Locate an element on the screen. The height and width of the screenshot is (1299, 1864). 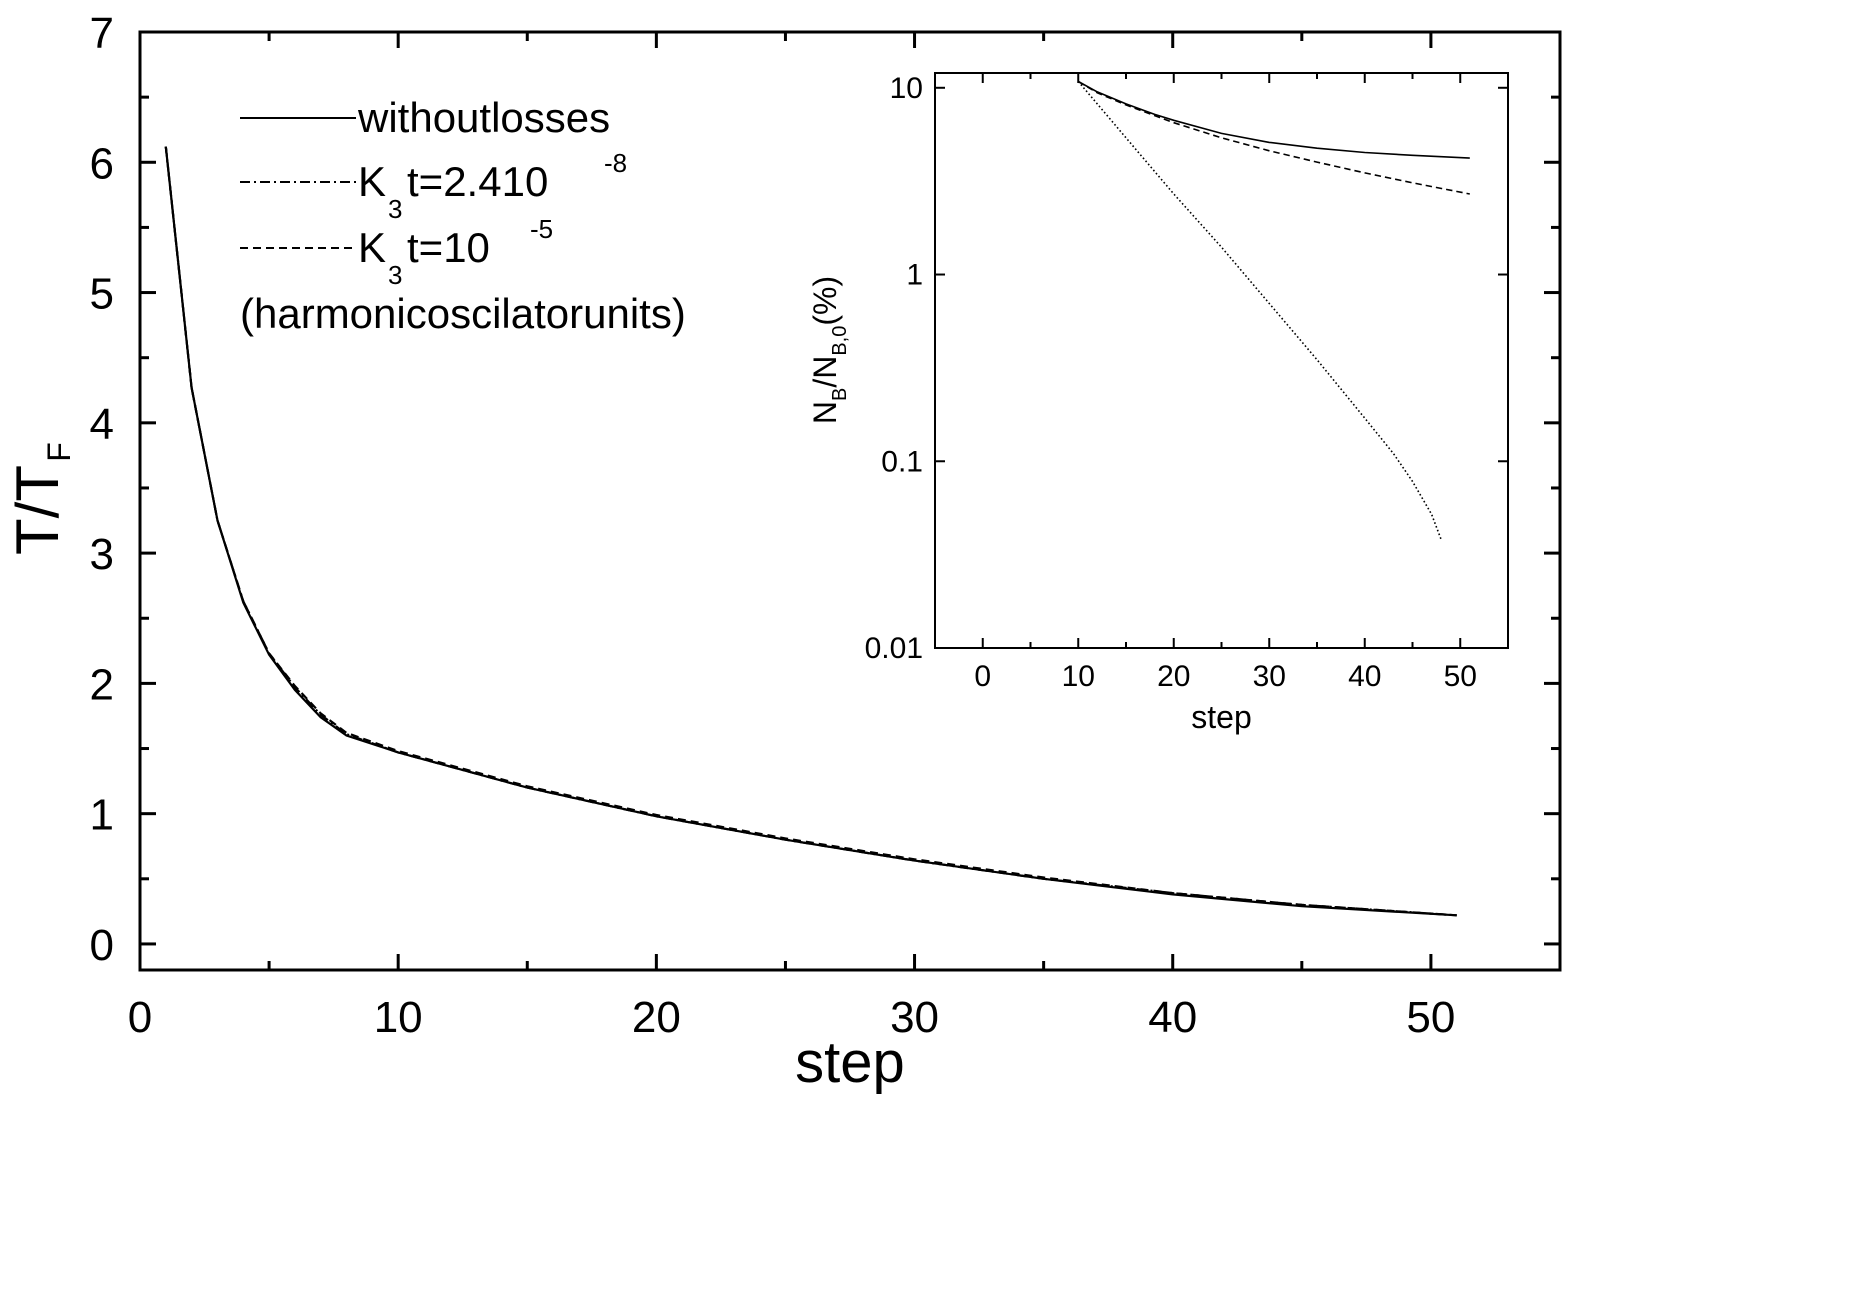
x-axis-label: step is located at coordinates (850, 1062).